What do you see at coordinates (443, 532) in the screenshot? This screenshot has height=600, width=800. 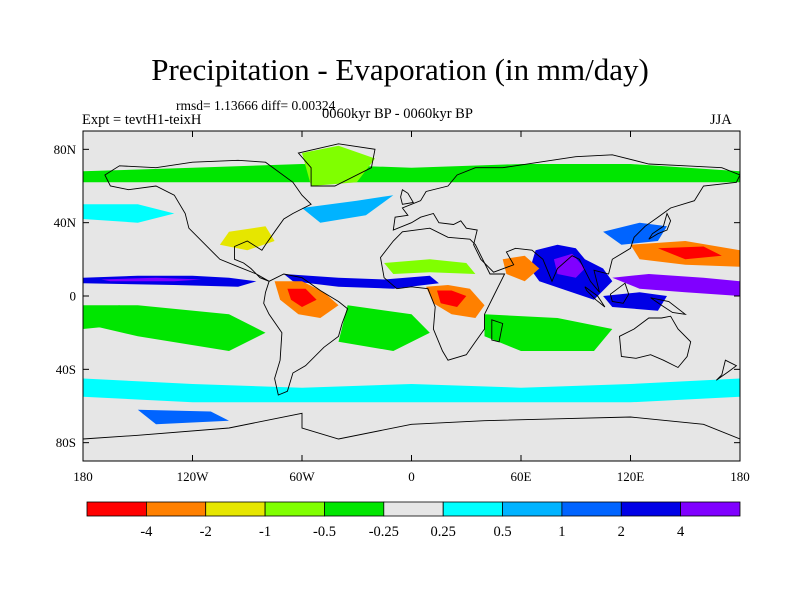 I see `colorbar-label: 0.25` at bounding box center [443, 532].